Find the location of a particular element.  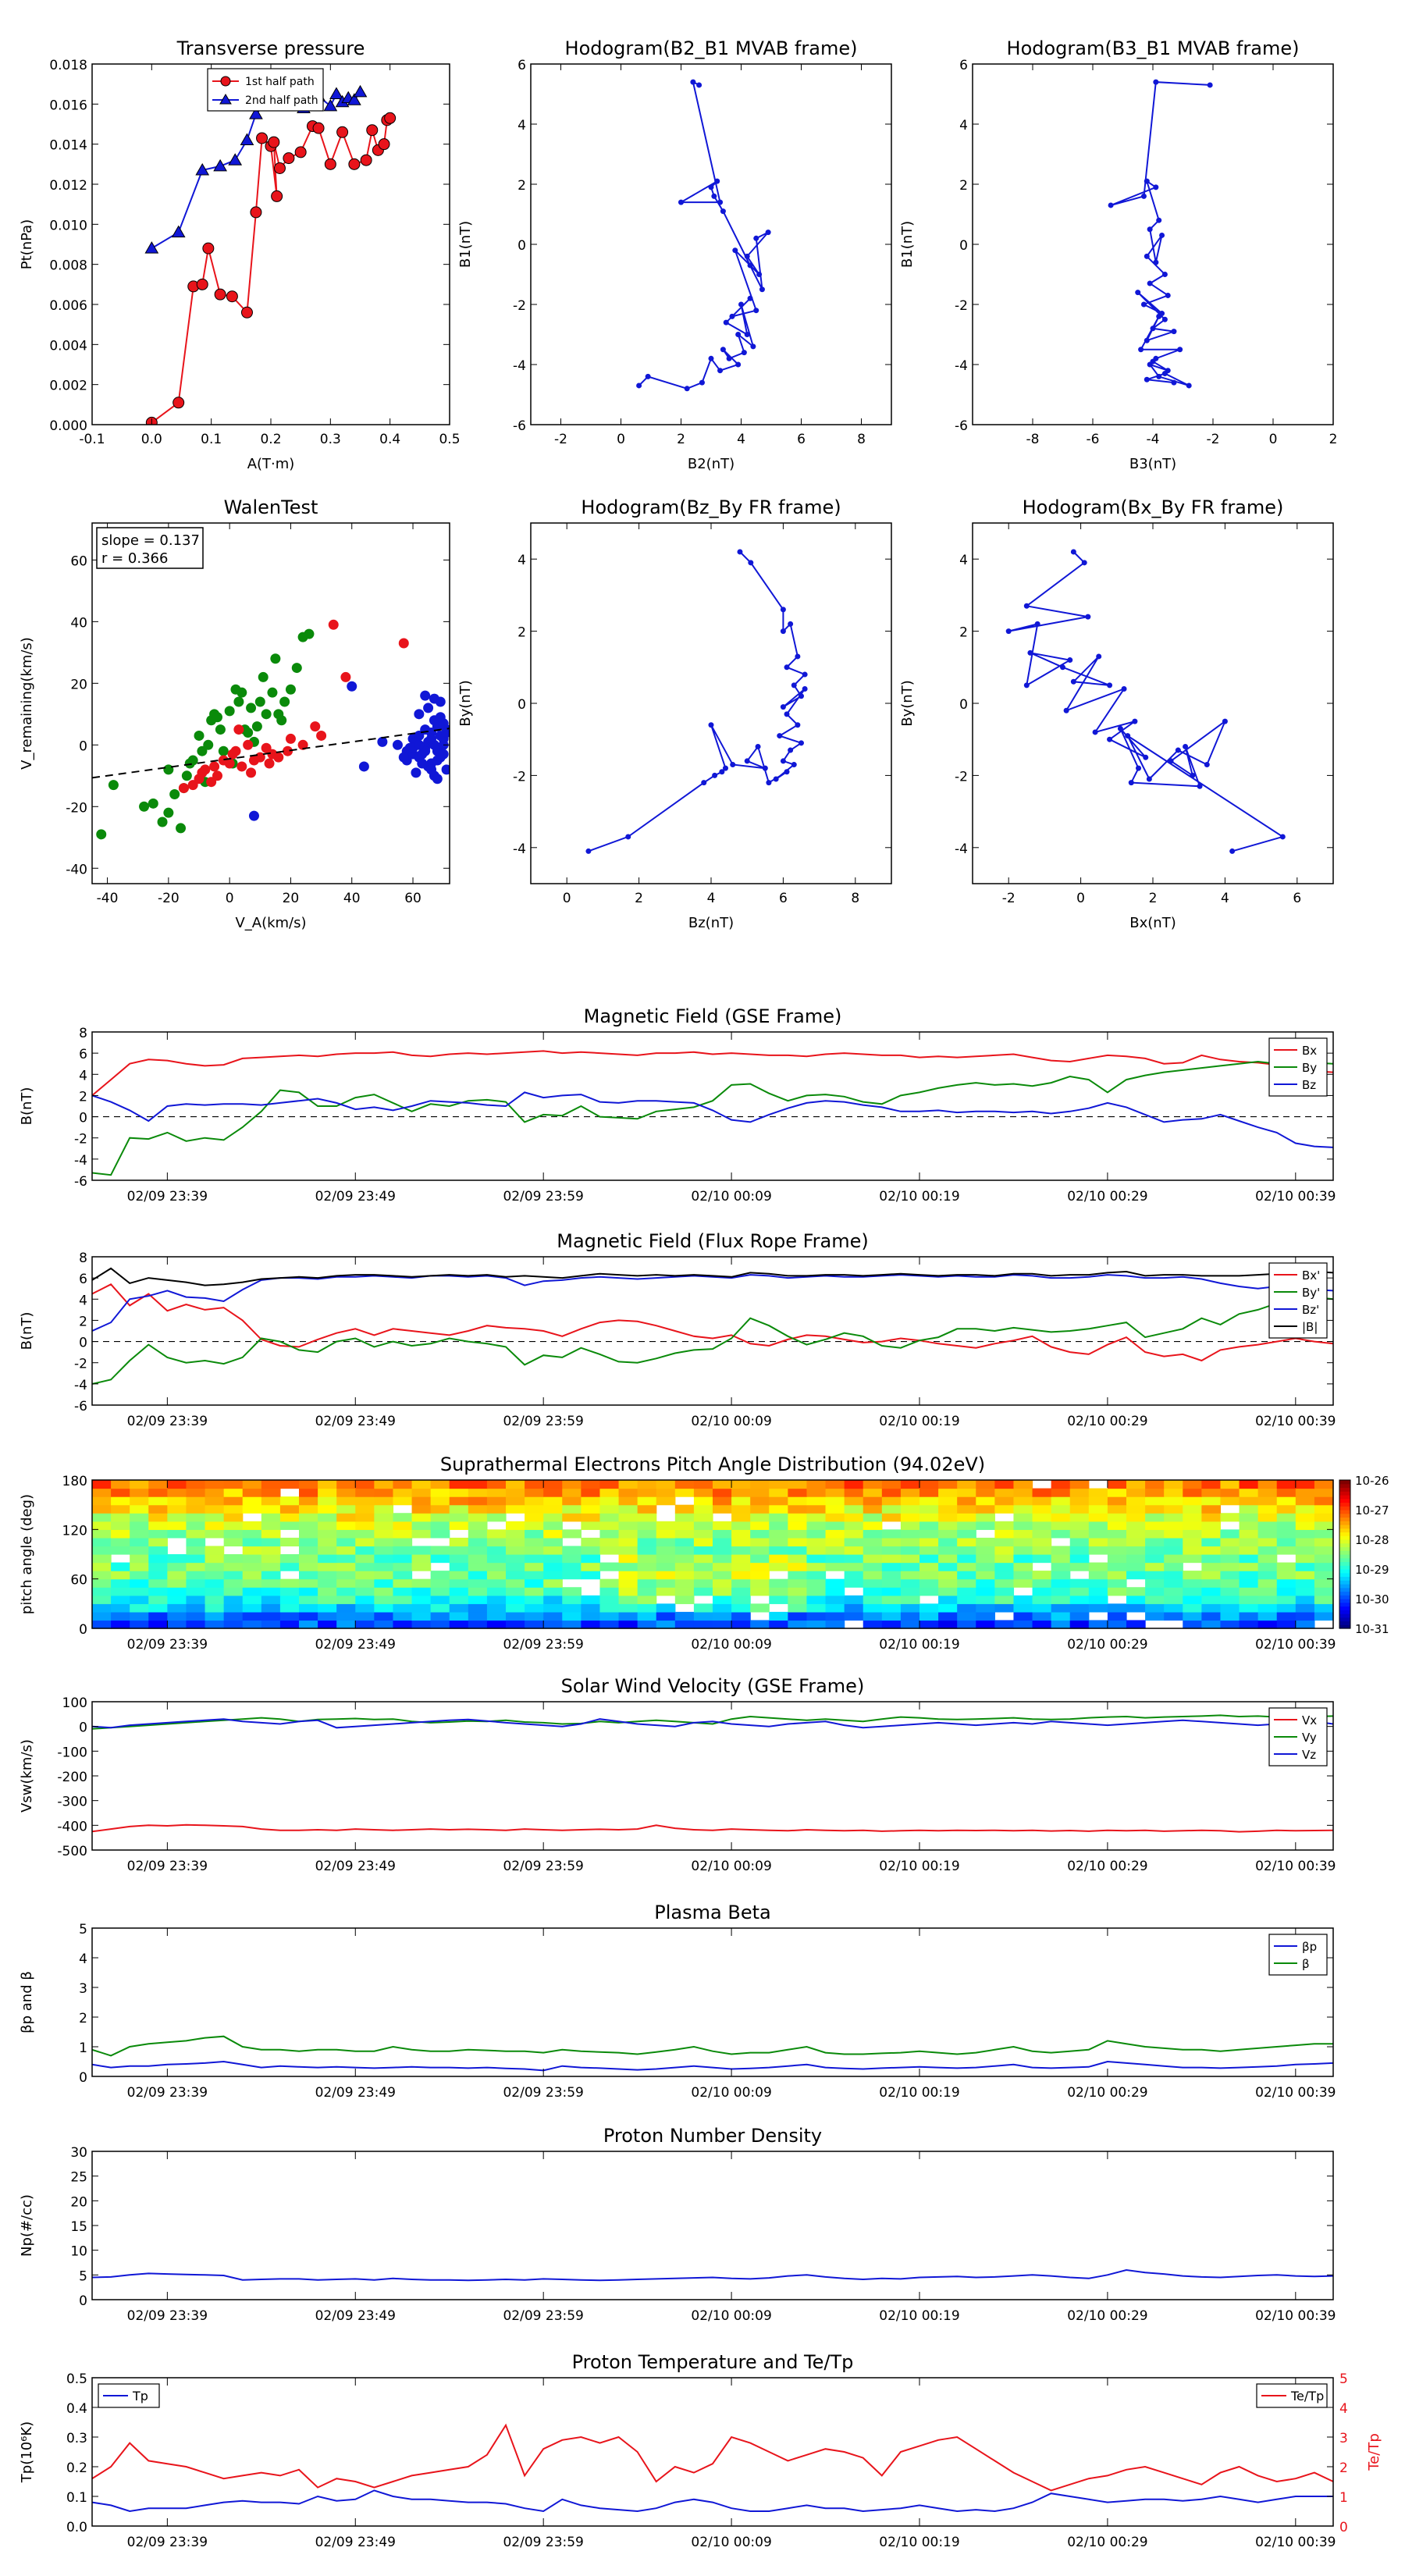

h1-title: Hodogram(B2_B1 MVAB frame) is located at coordinates (712, 48).